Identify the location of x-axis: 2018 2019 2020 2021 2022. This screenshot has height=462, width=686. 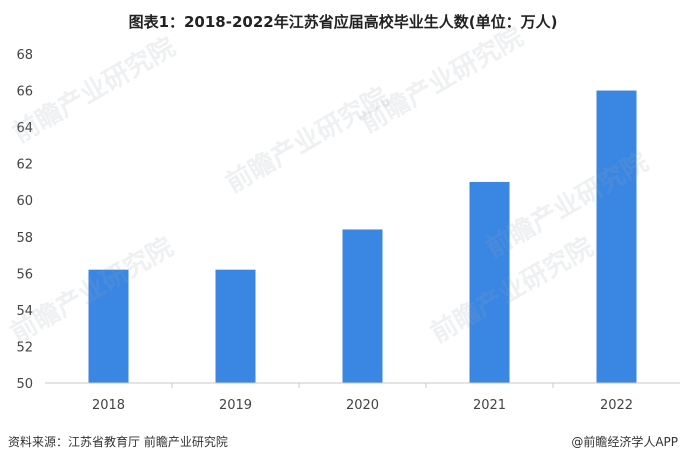
(362, 398).